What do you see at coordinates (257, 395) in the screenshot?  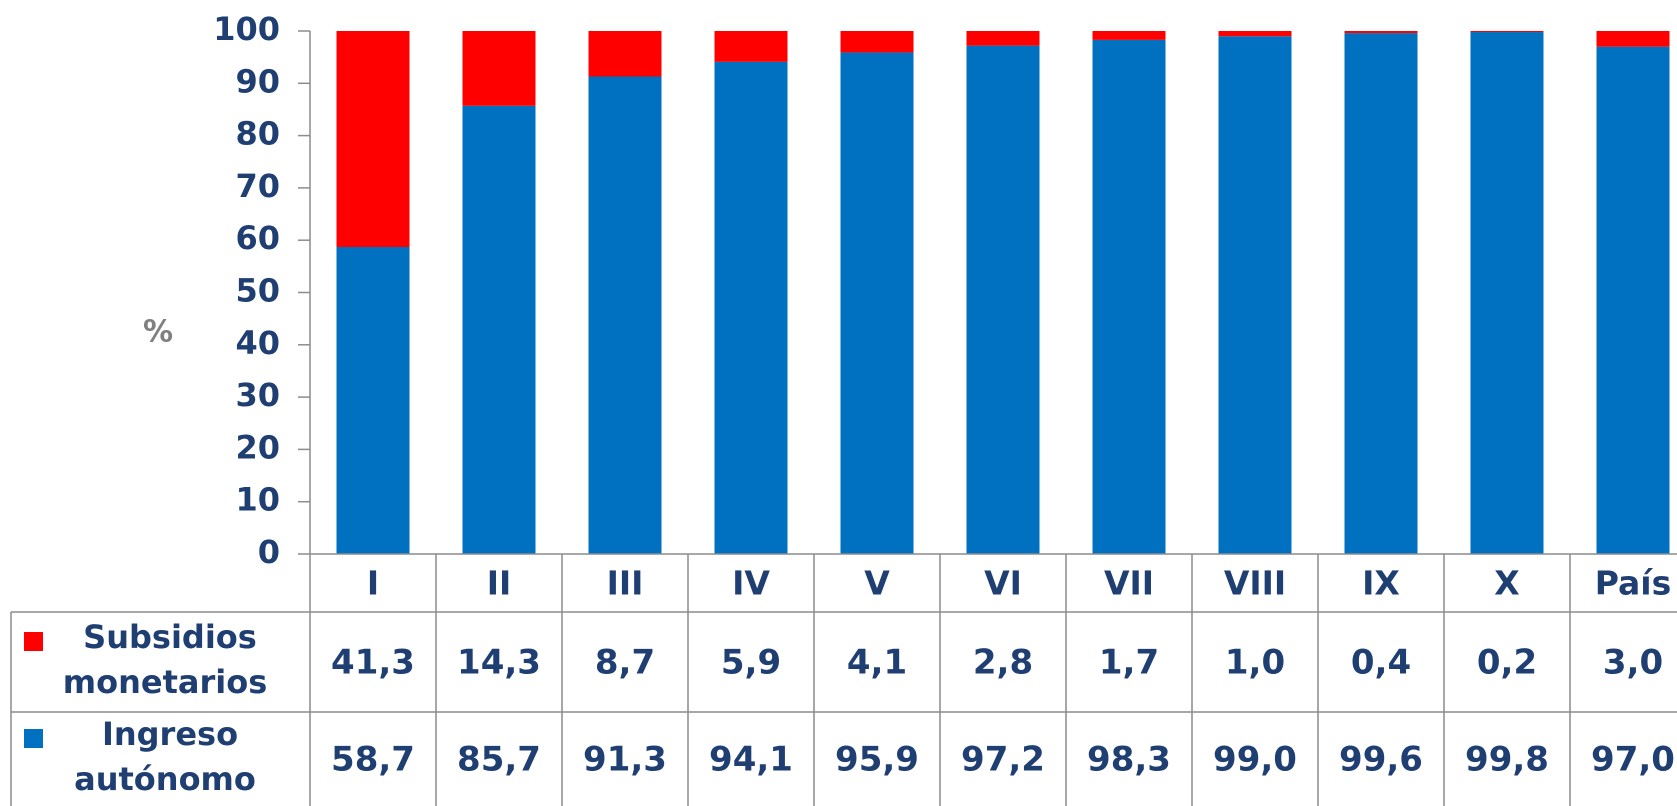 I see `y-tick-label: 30` at bounding box center [257, 395].